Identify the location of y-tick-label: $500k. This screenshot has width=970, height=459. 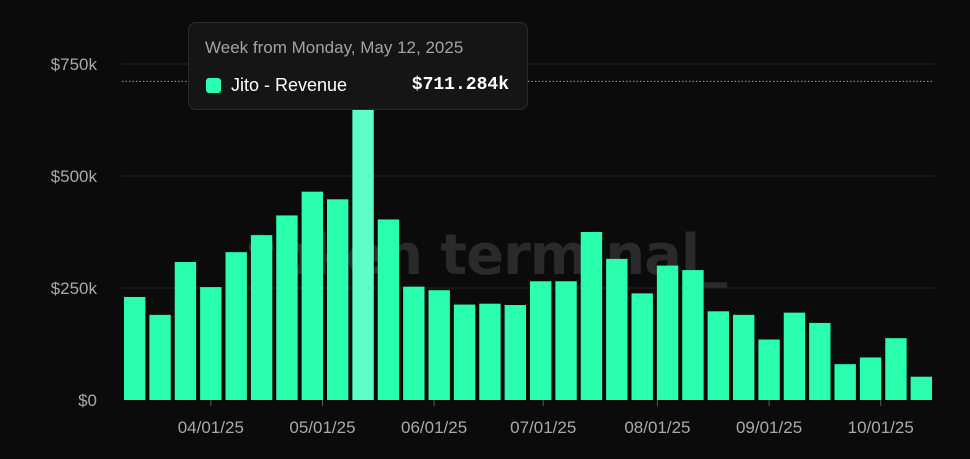
(74, 176).